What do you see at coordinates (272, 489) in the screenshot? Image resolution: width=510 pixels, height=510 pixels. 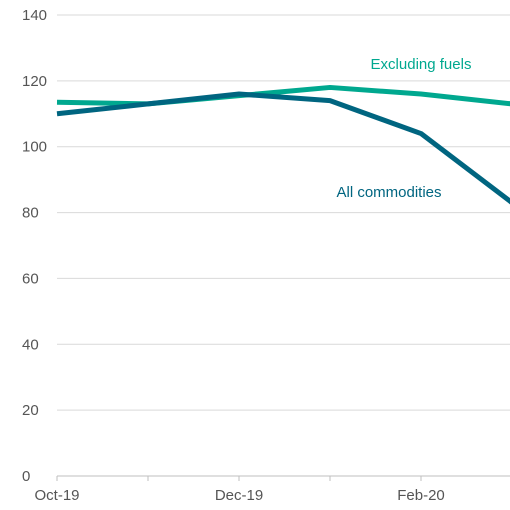 I see `x-axis: Oct-19 Dec-19 Feb-20` at bounding box center [272, 489].